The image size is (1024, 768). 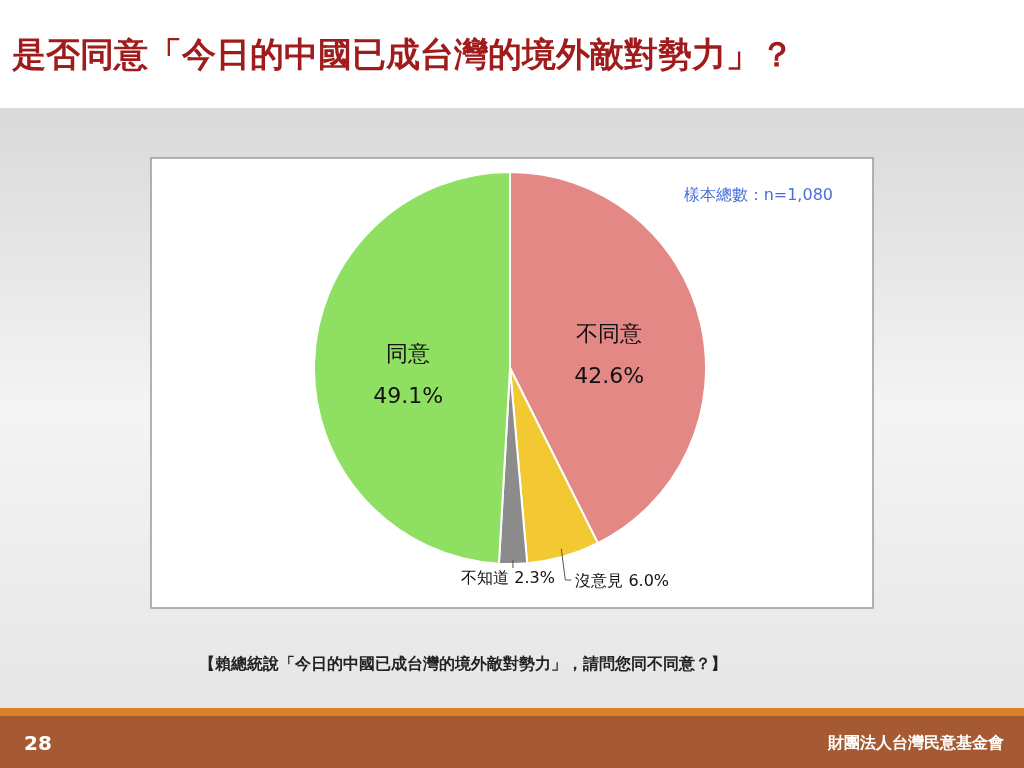 What do you see at coordinates (38, 743) in the screenshot?
I see `text: 28` at bounding box center [38, 743].